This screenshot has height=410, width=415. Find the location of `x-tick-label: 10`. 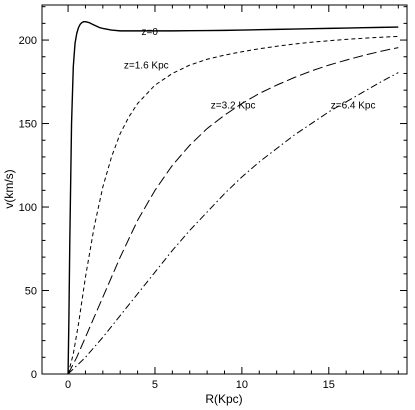

x-tick-label: 10 is located at coordinates (242, 385).